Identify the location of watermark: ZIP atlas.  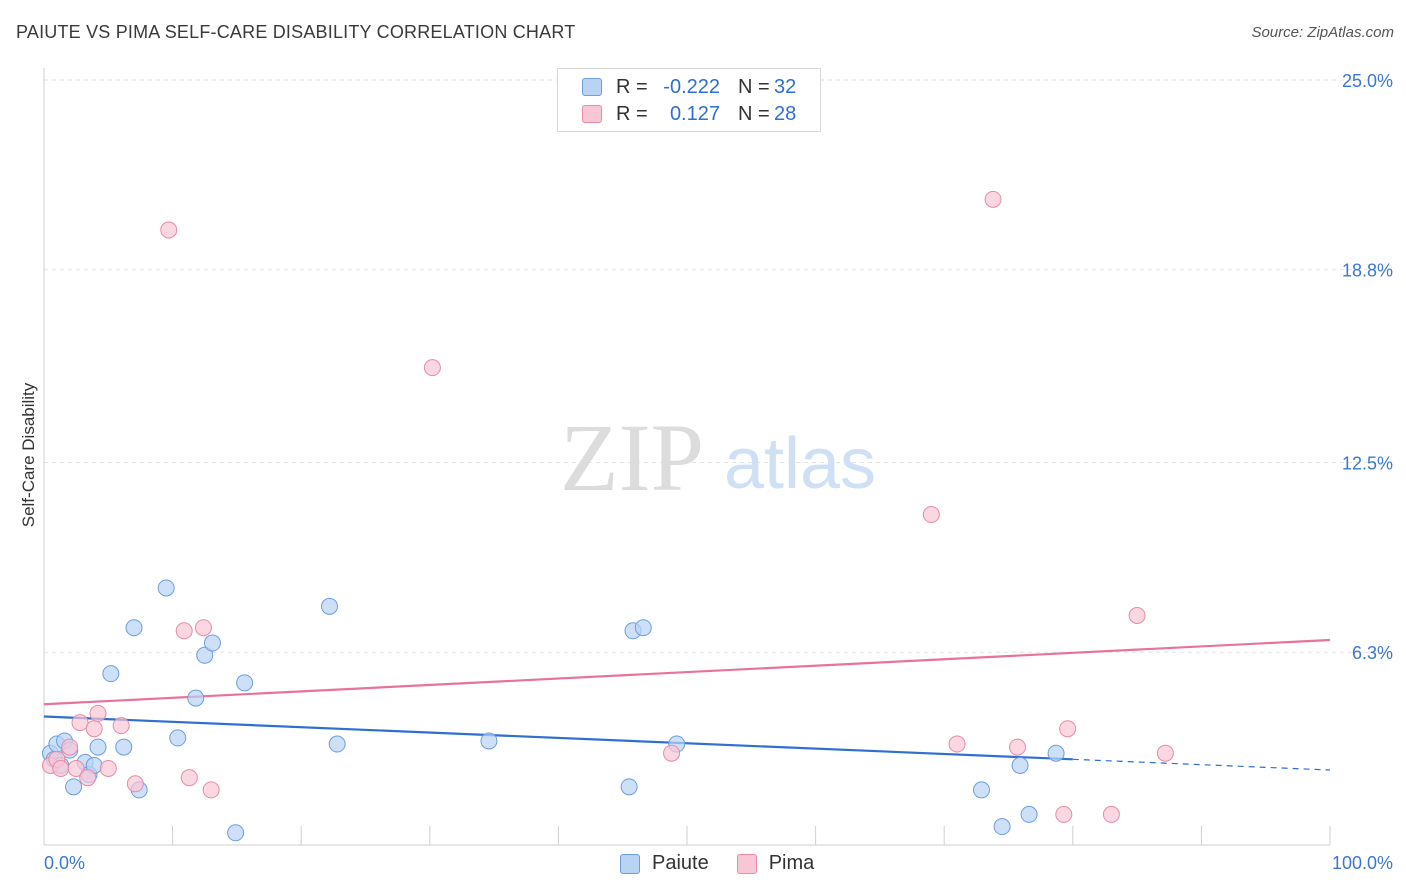
(718, 457).